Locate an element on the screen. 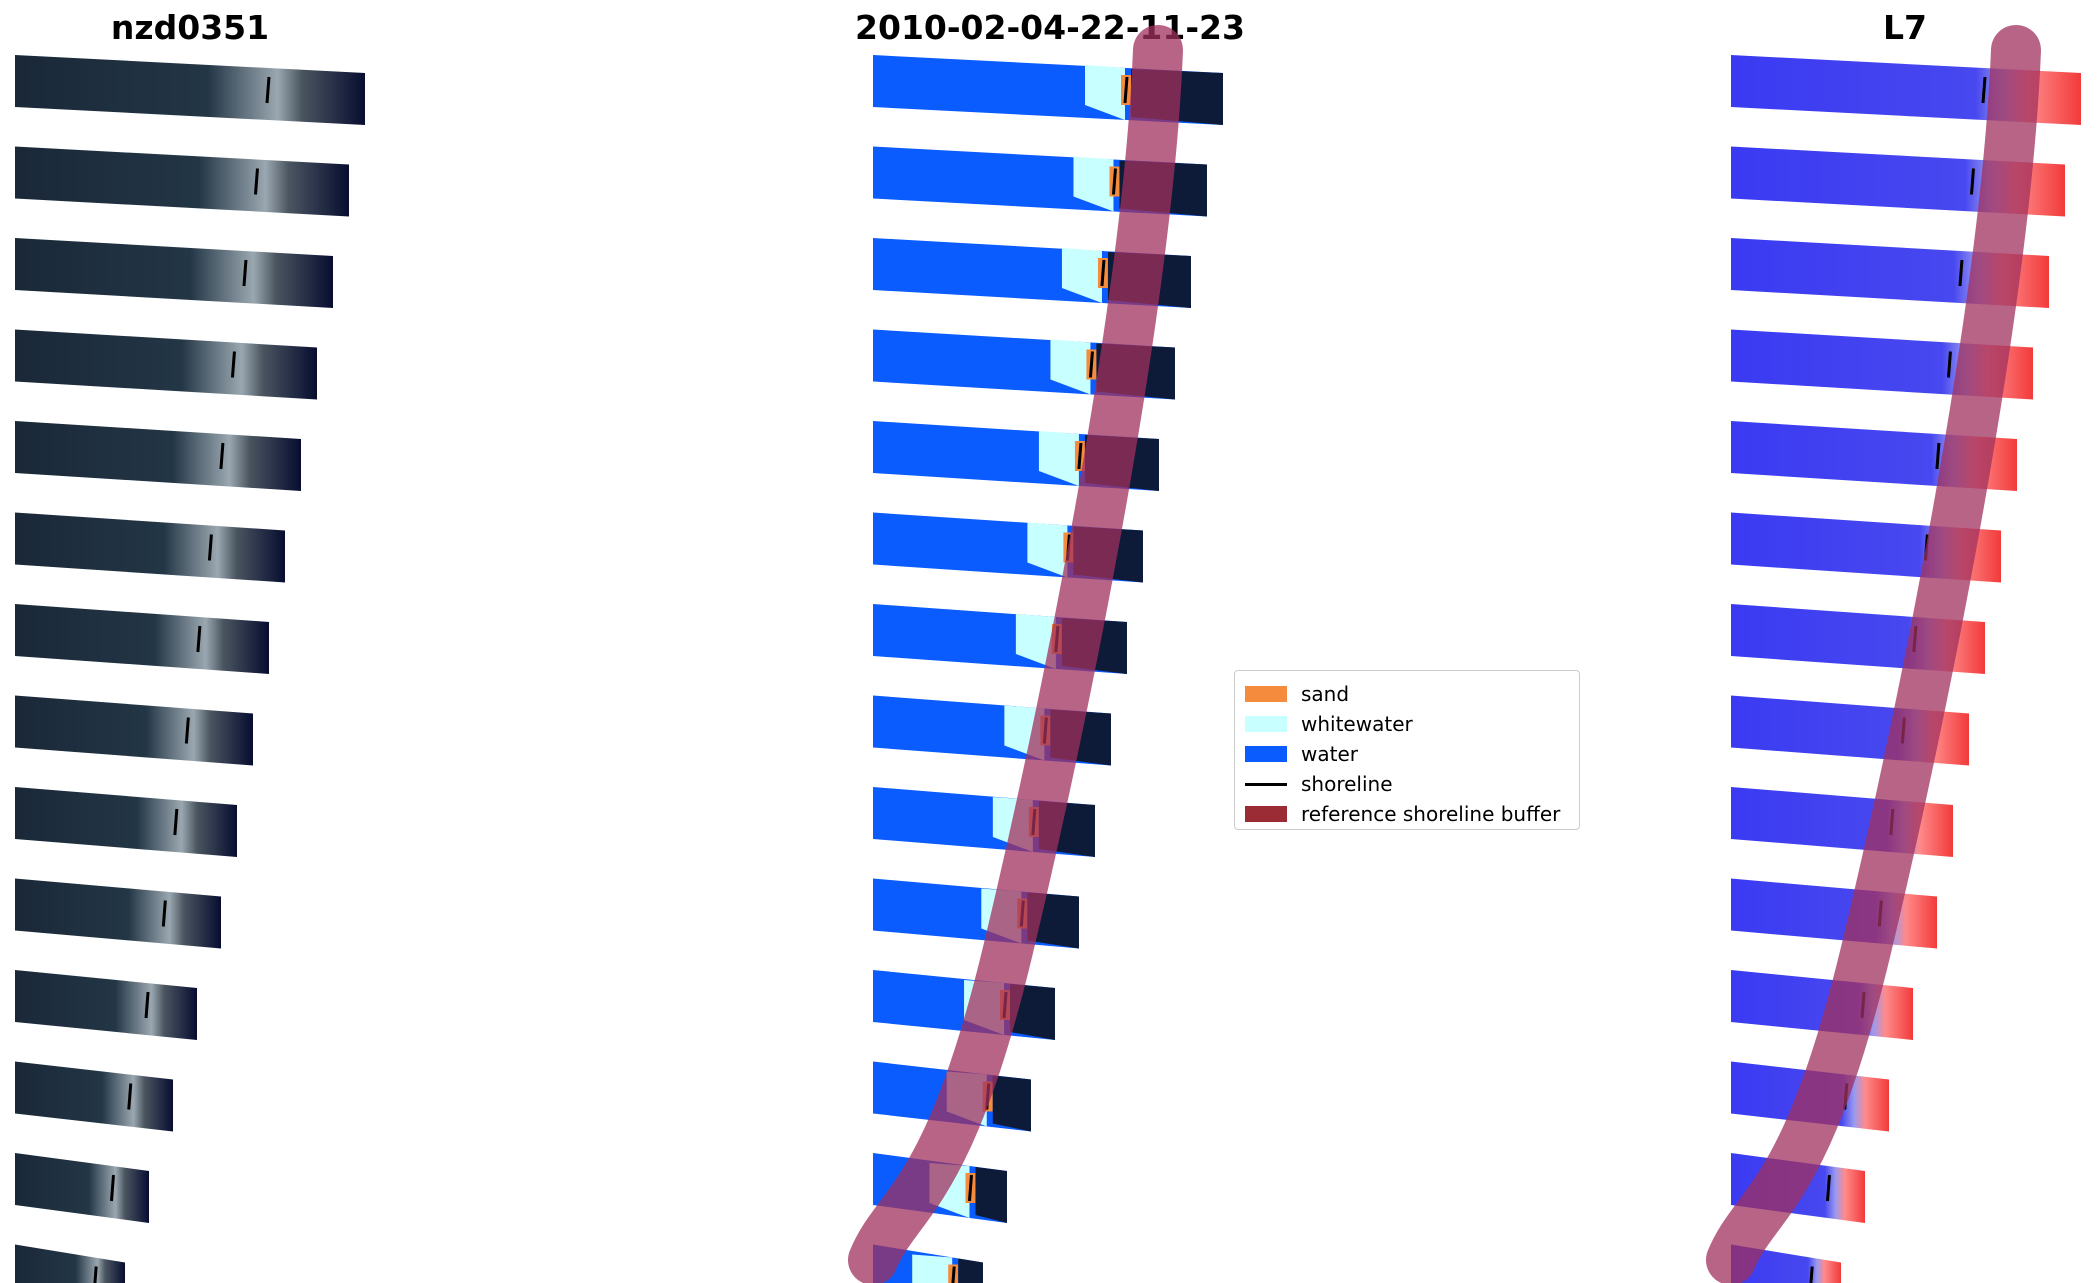 The width and height of the screenshot is (2097, 1283). panel-title-rgb: nzd0351 is located at coordinates (190, 27).